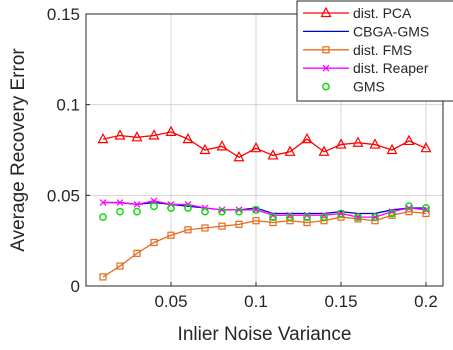  I want to click on legend-marker-dist-pca, so click(326, 12).